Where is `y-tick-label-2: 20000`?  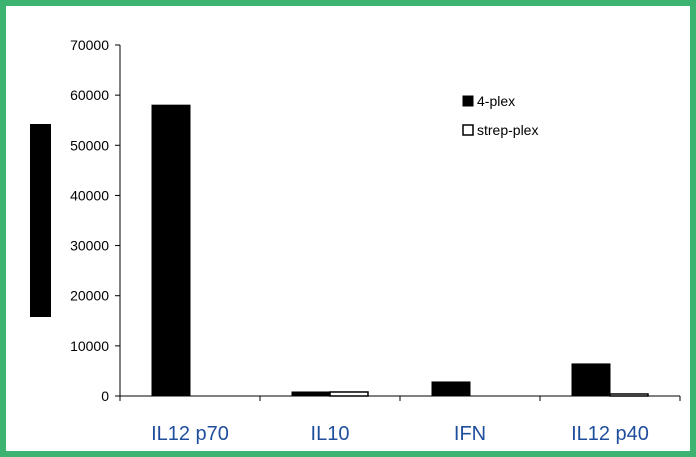 y-tick-label-2: 20000 is located at coordinates (89, 296).